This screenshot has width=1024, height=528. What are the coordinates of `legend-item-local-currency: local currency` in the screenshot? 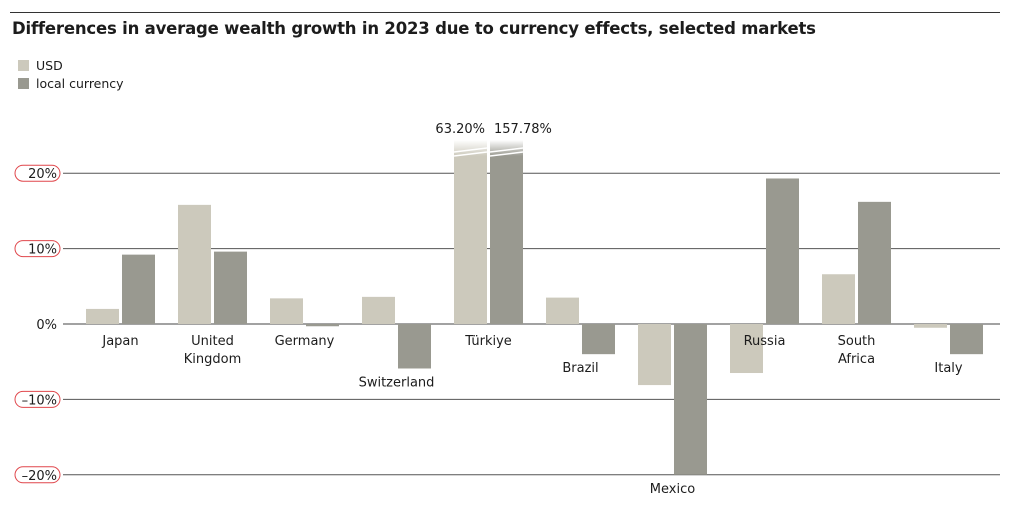 It's located at (71, 83).